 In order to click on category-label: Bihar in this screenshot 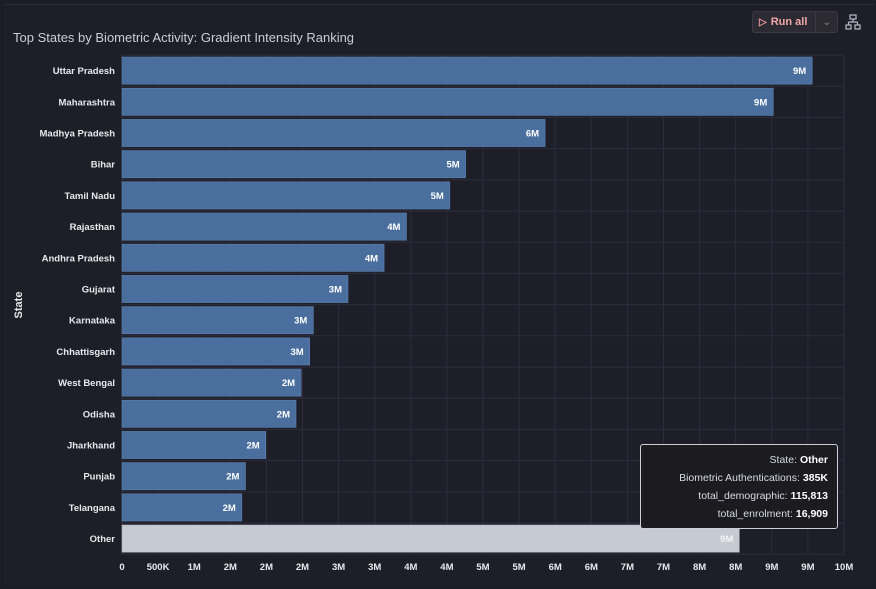, I will do `click(103, 165)`.